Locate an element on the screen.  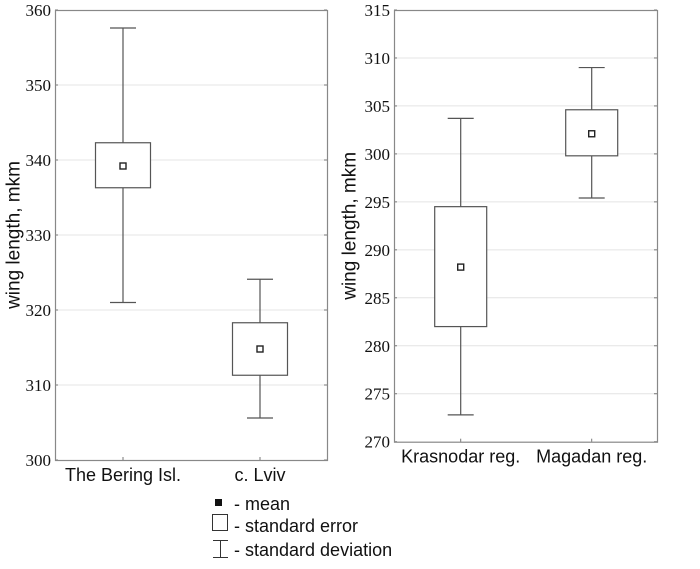
box-c-lviv: c. Lviv is located at coordinates (260, 381).